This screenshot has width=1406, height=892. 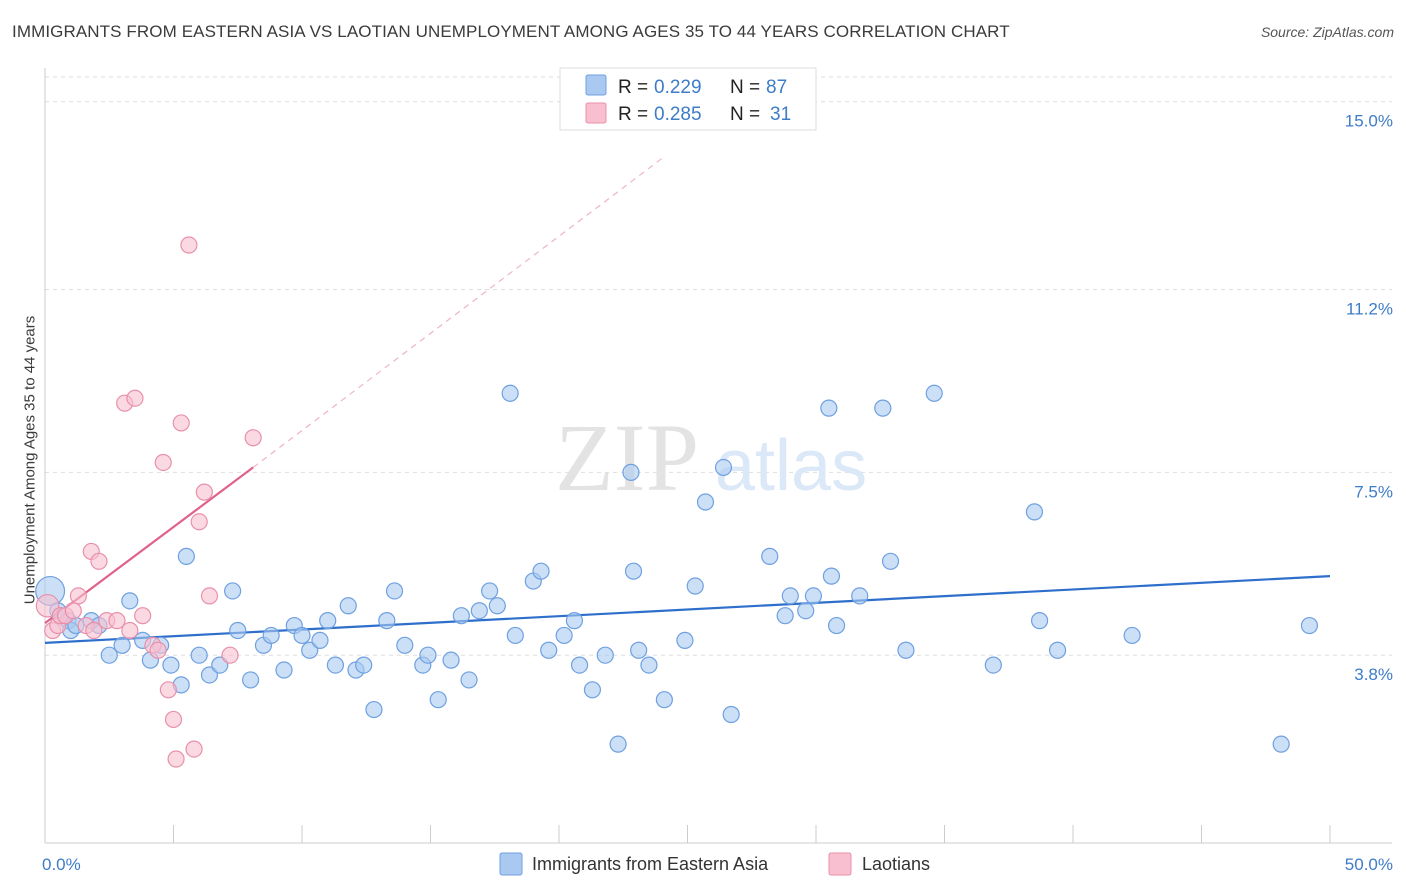 What do you see at coordinates (780, 114) in the screenshot?
I see `legend-n-value-2: 31` at bounding box center [780, 114].